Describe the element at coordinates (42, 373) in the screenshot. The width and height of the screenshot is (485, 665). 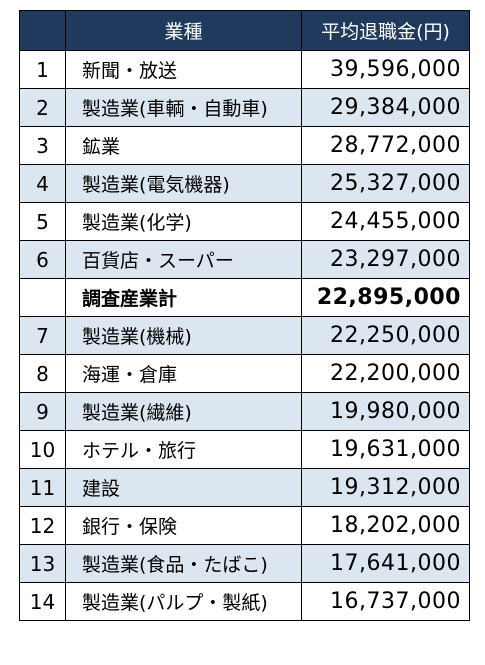
I see `rank-cell: 8` at that location.